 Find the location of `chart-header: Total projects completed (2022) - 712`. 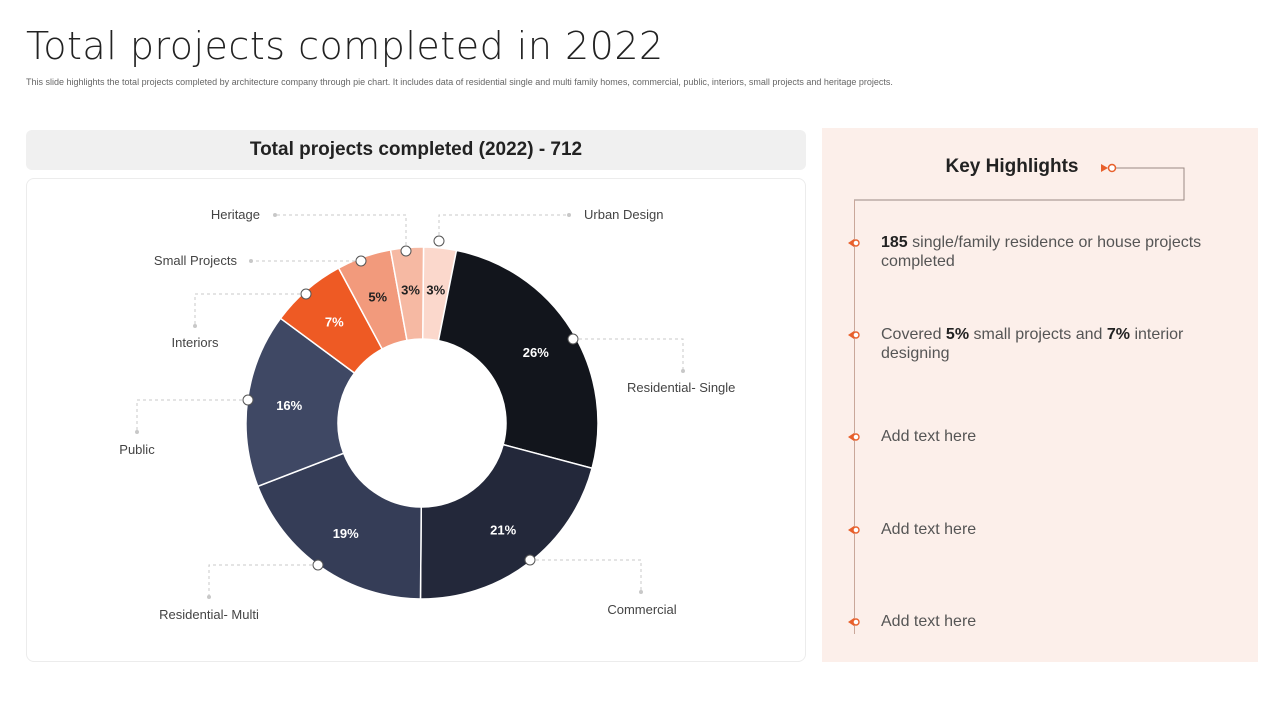

chart-header: Total projects completed (2022) - 712 is located at coordinates (416, 150).